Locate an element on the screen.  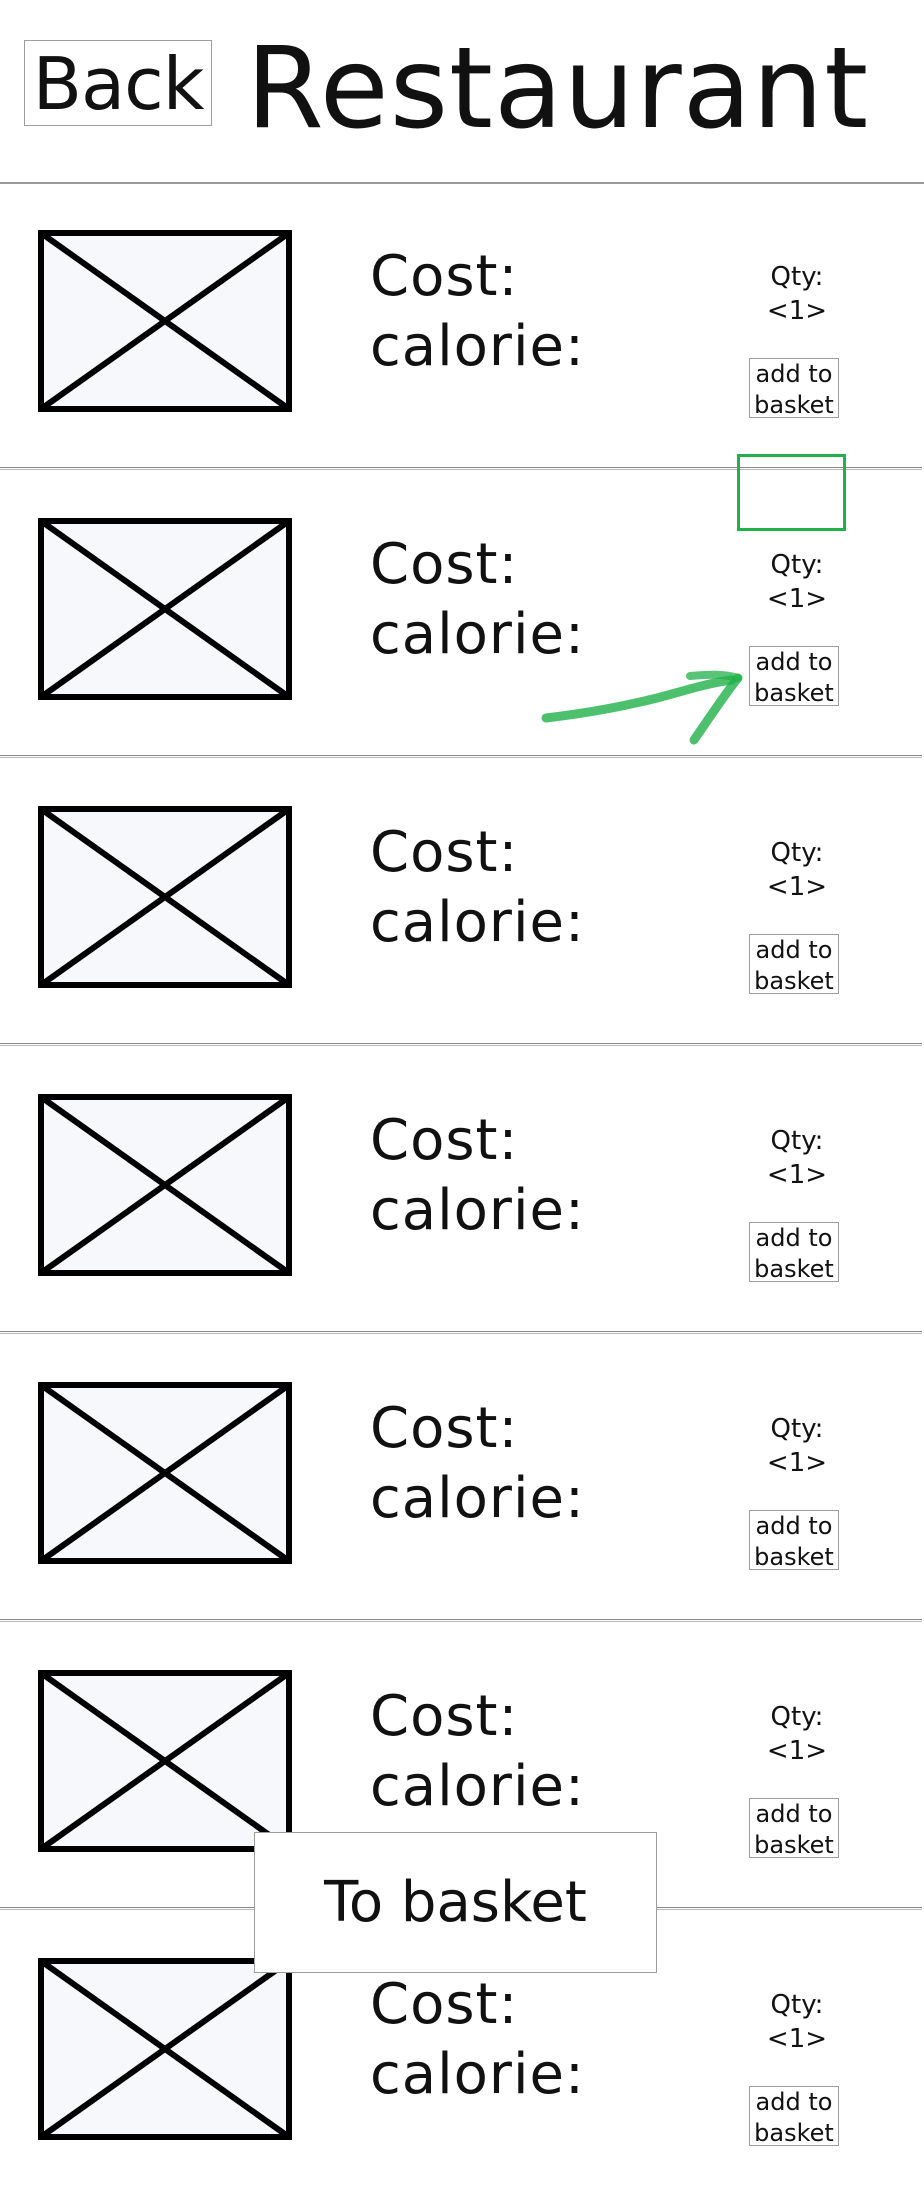
to-basket-button: To basket is located at coordinates (455, 1902).